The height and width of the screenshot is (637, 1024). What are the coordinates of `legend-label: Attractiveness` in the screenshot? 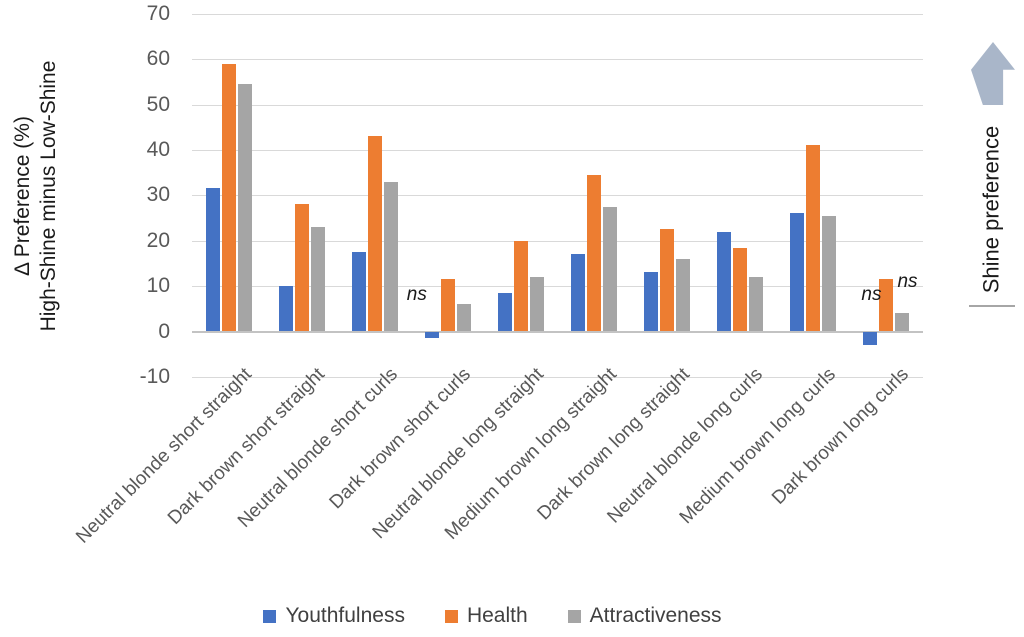 It's located at (655, 615).